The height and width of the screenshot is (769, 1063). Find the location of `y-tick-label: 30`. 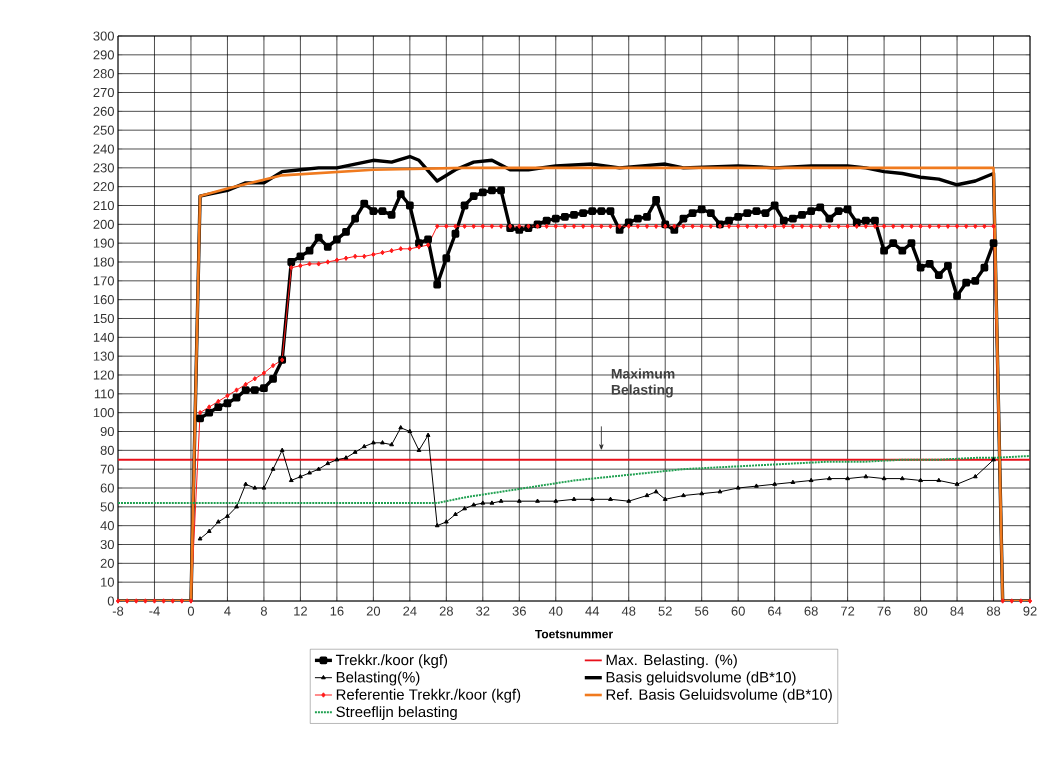

y-tick-label: 30 is located at coordinates (107, 544).